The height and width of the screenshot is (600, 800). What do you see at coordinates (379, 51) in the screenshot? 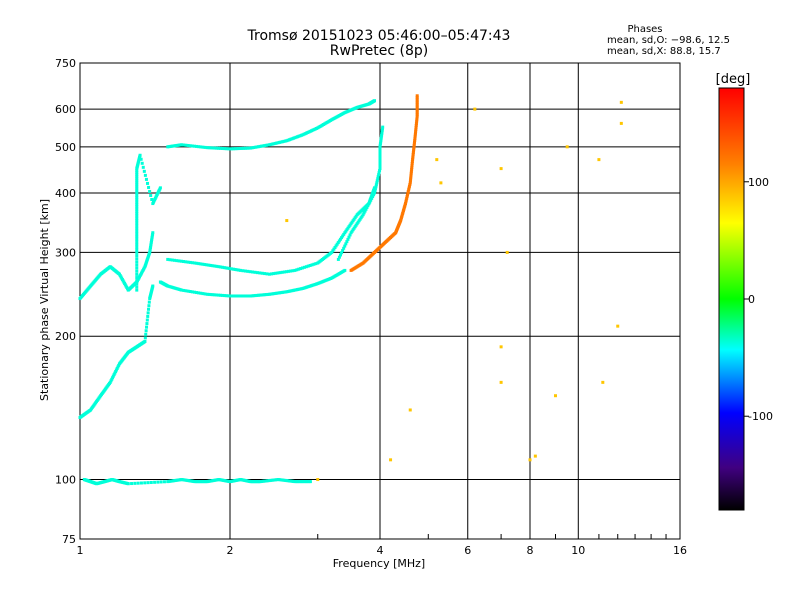
I see `chart-subtitle: RwPretec (8p)` at bounding box center [379, 51].